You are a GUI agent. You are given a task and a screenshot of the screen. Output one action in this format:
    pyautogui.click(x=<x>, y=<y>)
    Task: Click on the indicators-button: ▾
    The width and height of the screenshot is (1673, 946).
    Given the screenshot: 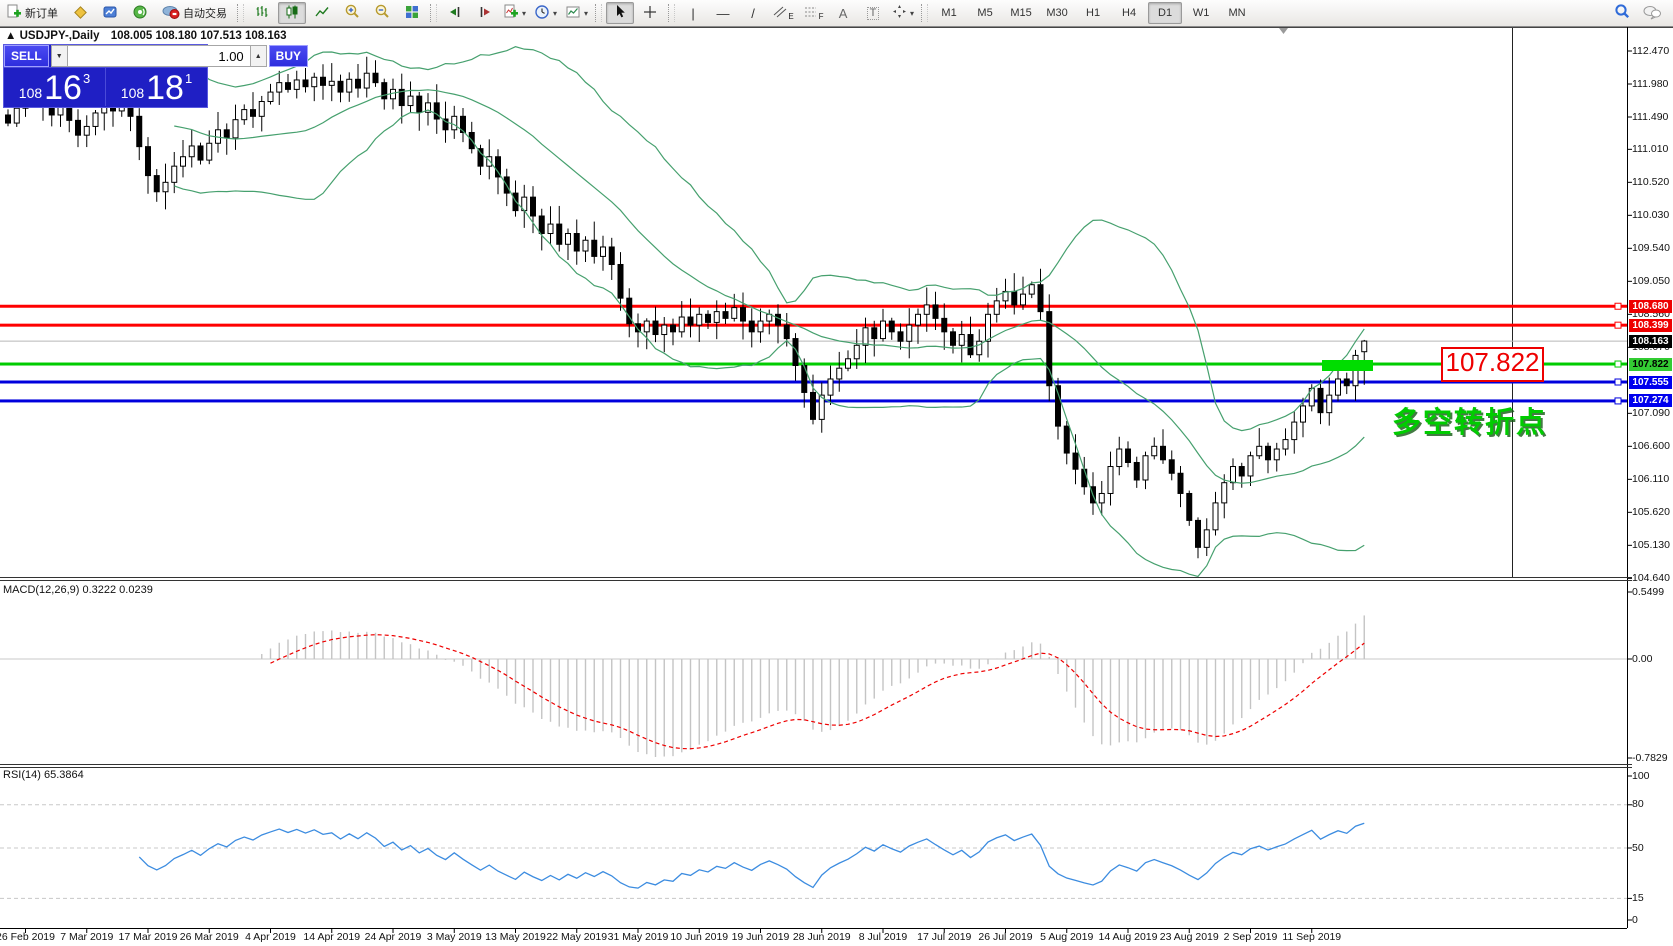 What is the action you would take?
    pyautogui.click(x=515, y=13)
    